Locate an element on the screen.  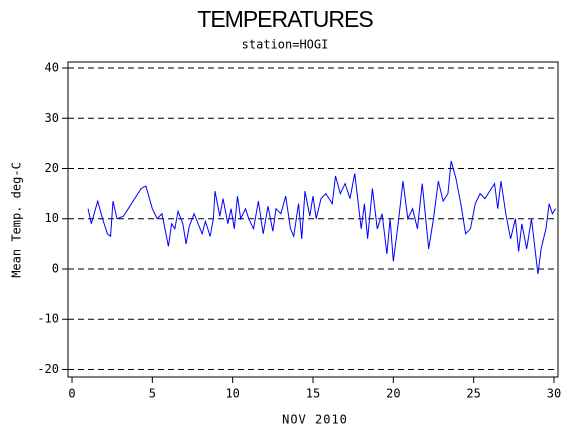
y-tick-label: 40 is located at coordinates (52, 68).